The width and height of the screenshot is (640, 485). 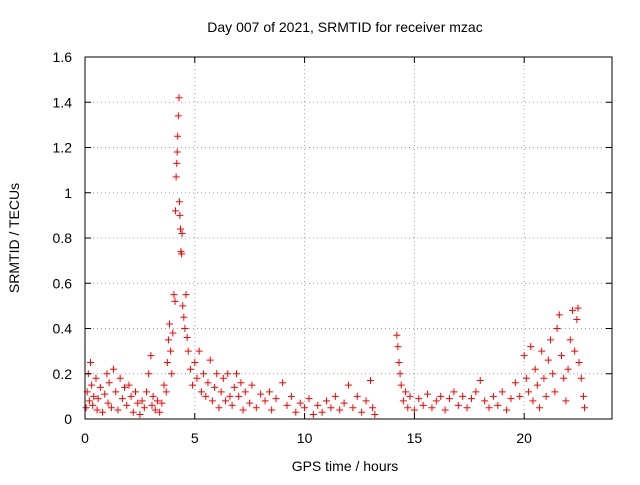 I want to click on x-tick-label: 5, so click(x=195, y=438).